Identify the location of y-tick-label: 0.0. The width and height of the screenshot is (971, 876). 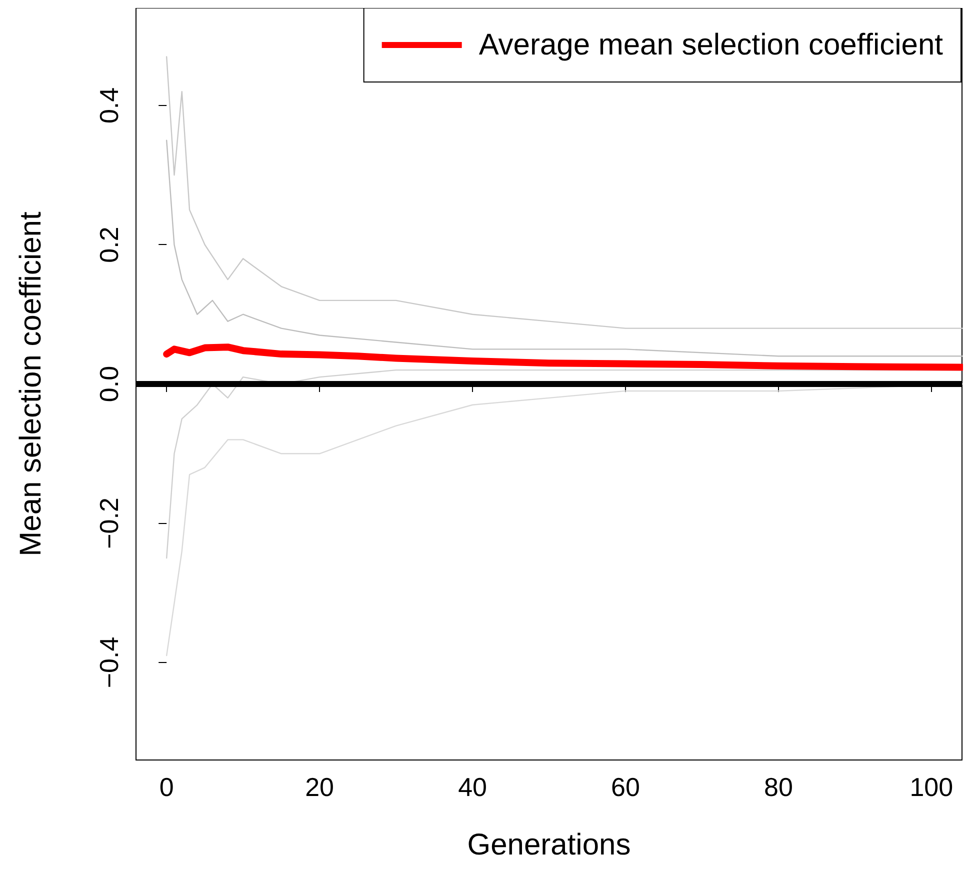
(109, 384).